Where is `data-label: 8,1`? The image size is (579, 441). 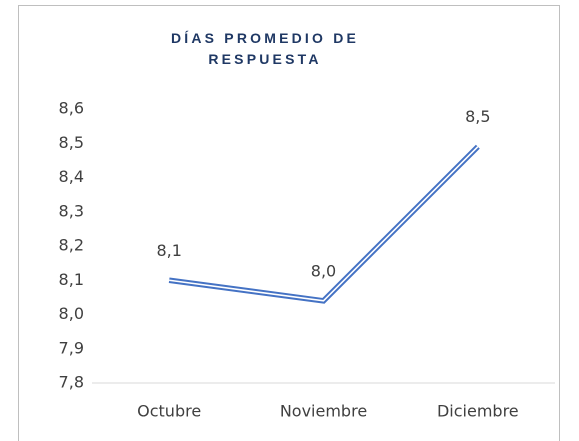
data-label: 8,1 is located at coordinates (168, 250).